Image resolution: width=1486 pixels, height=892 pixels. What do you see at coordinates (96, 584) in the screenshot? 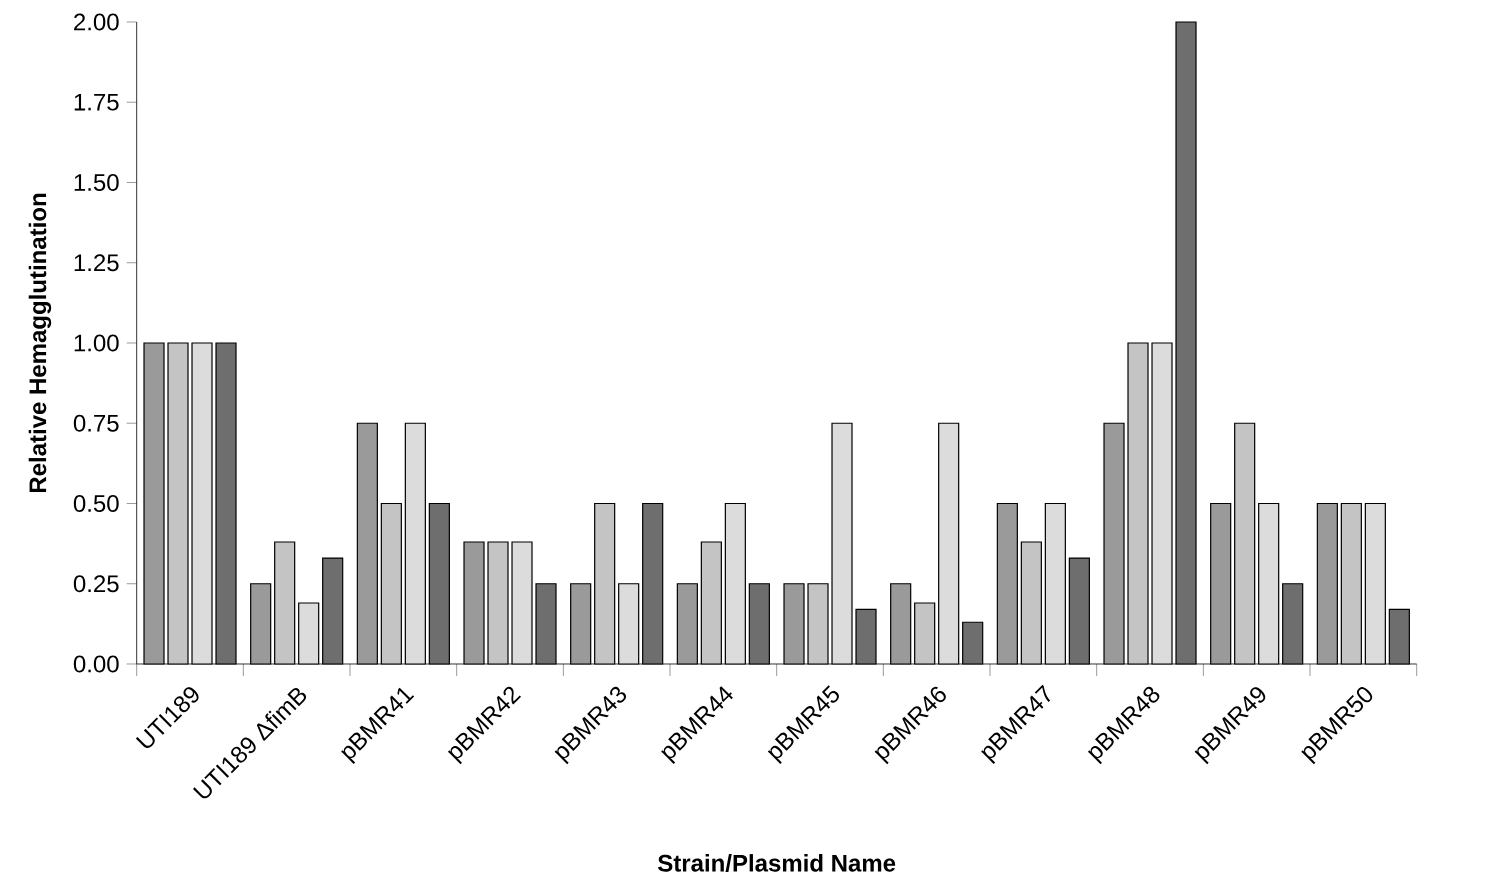
I see `y-tick-label: 0.25` at bounding box center [96, 584].